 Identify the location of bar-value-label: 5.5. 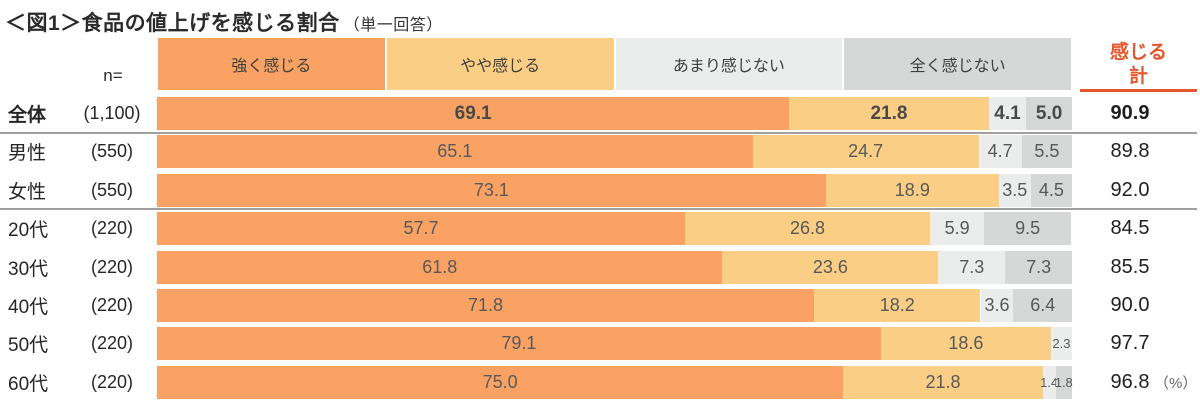
(1047, 151).